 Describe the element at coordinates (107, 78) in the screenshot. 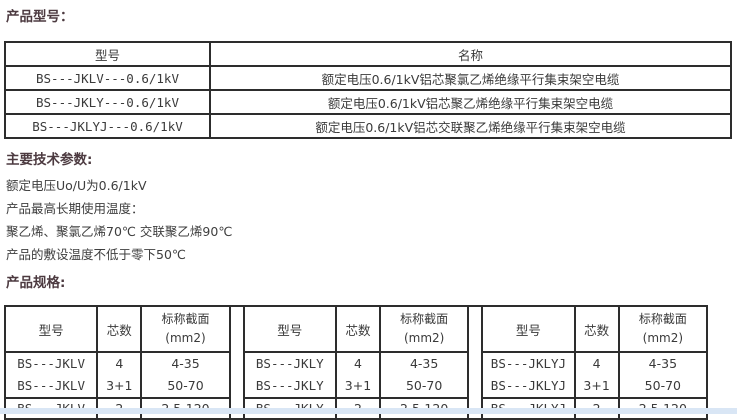

I see `model-cell: BS---JKLV---0.6/1kV` at that location.